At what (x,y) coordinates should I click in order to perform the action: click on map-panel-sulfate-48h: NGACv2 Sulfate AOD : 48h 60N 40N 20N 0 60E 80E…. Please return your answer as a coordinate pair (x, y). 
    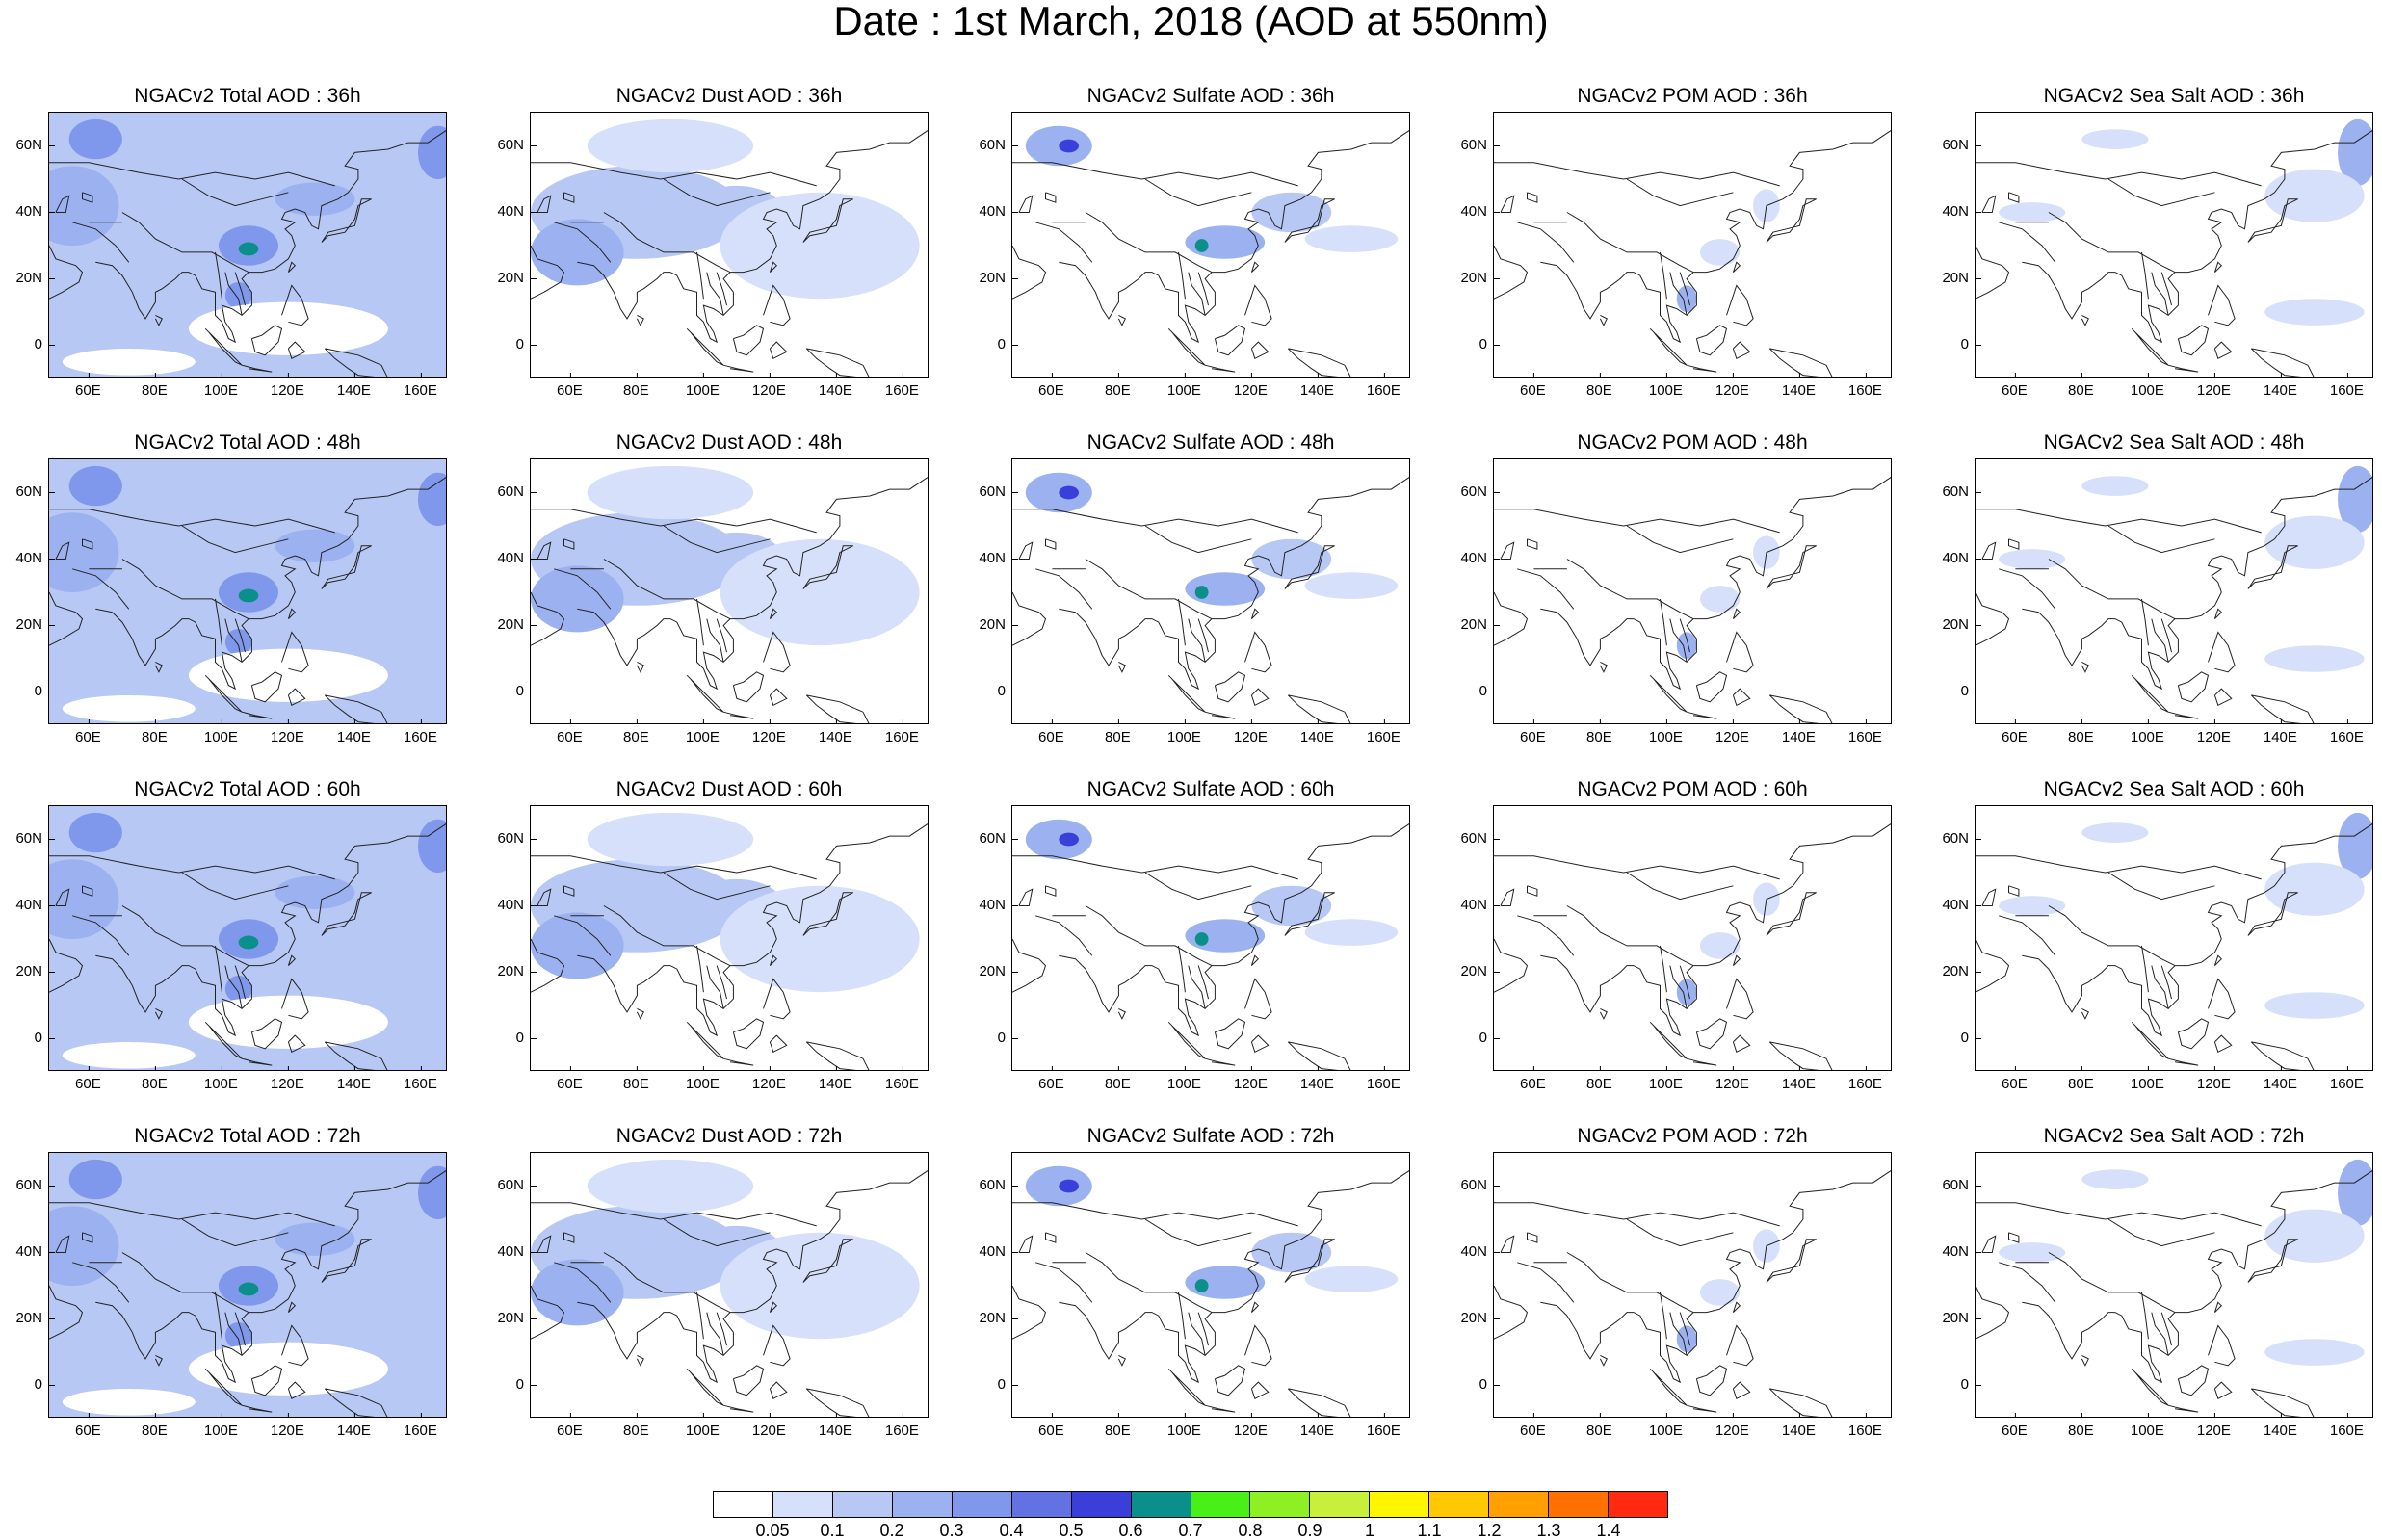
    Looking at the image, I should click on (1204, 595).